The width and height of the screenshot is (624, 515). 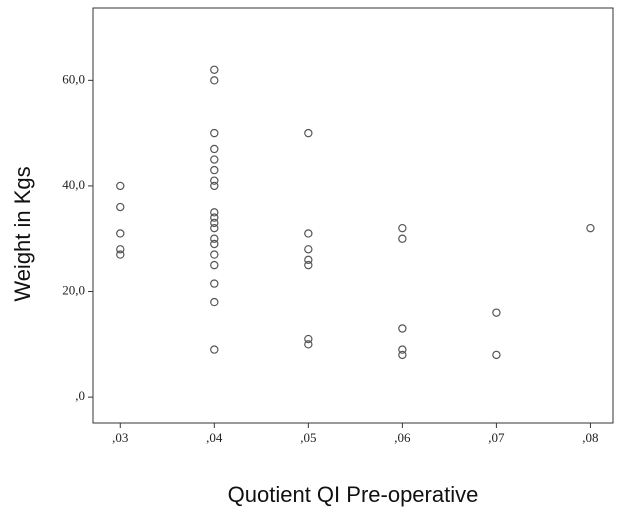 I want to click on y-tick-label: 60,0, so click(x=73, y=78).